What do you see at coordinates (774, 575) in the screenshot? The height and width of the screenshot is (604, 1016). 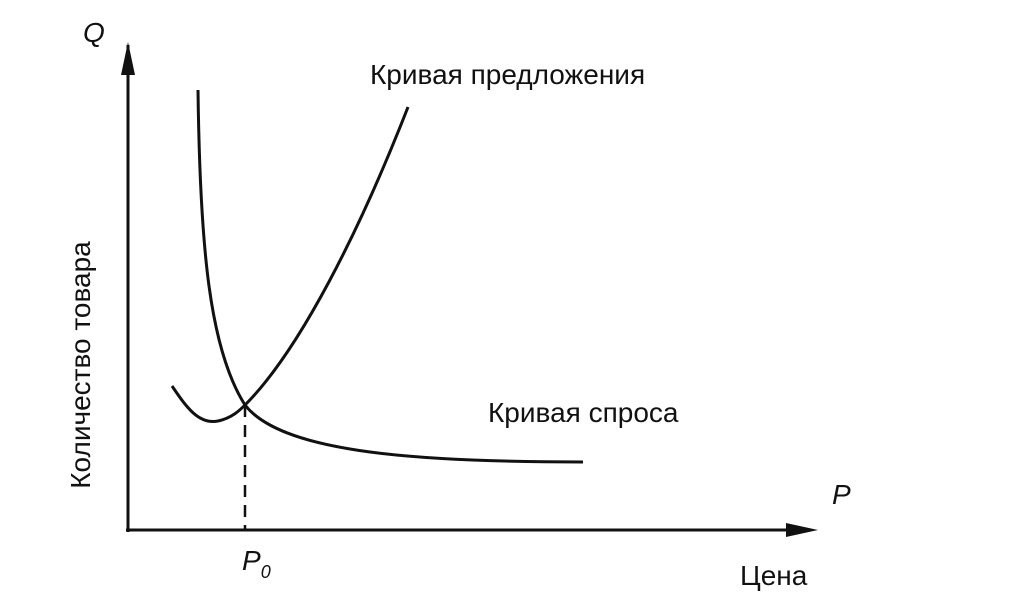 I see `x-label: Цена` at bounding box center [774, 575].